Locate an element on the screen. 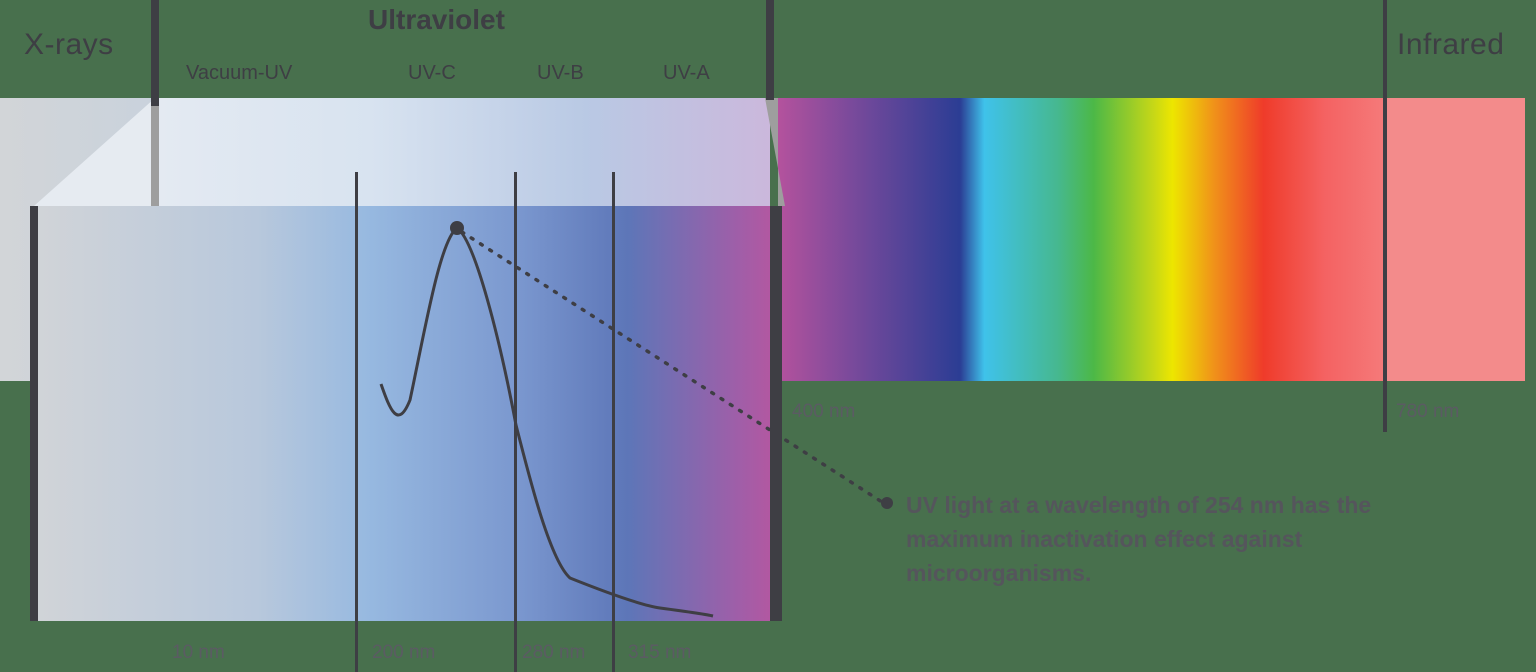 This screenshot has height=672, width=1536. uv-b-label: UV-B is located at coordinates (560, 73).